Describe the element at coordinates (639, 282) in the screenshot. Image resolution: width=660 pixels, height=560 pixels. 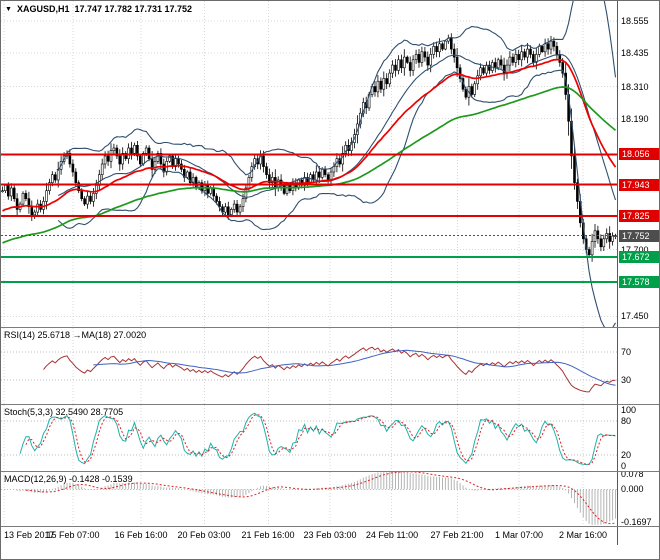
I see `support-line-2-label: 17.578` at that location.